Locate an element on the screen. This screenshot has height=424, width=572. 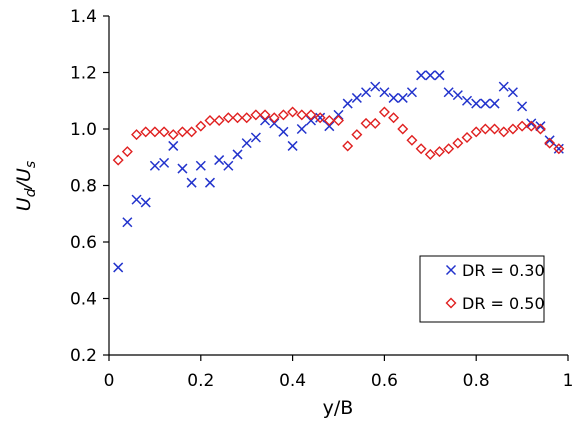
x-tick-label: 0.2 is located at coordinates (200, 381).